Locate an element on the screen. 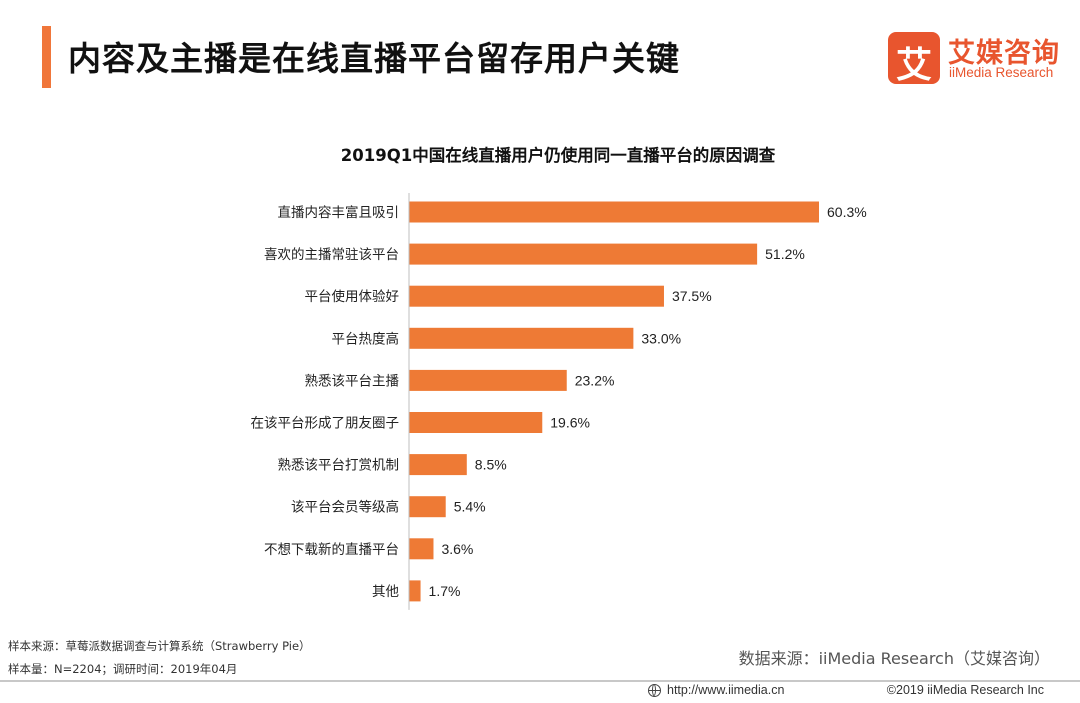 The height and width of the screenshot is (703, 1080). value-label: 33.0% is located at coordinates (661, 338).